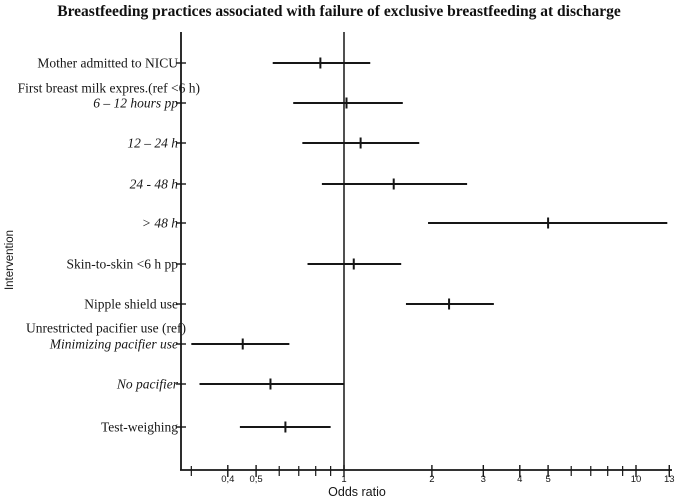  Describe the element at coordinates (154, 184) in the screenshot. I see `category-label: 24 - 48 h` at that location.